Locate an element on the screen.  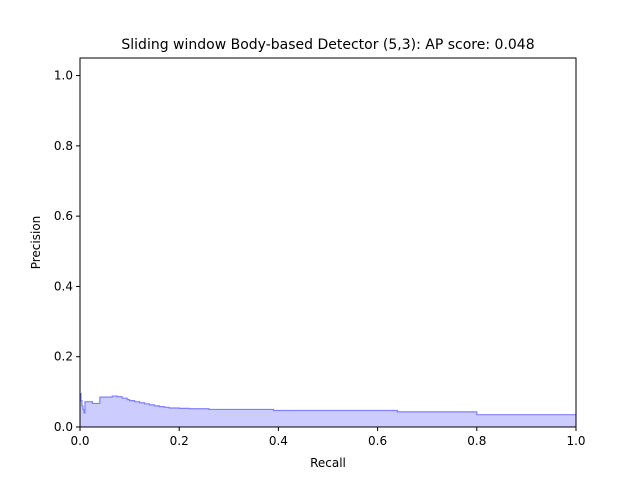
x-tick-label: 0.4 is located at coordinates (278, 441).